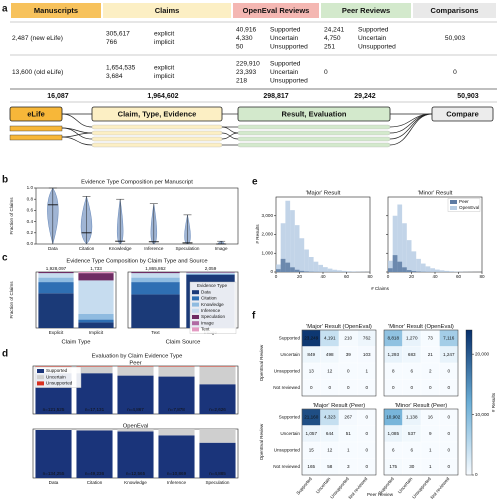 This screenshot has width=500, height=499. What do you see at coordinates (339, 442) in the screenshot?
I see `heat-frame` at bounding box center [339, 442].